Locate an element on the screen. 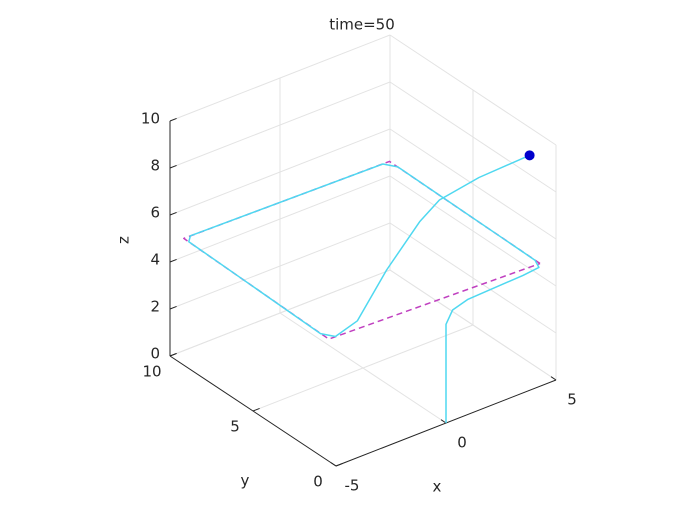  y-tick-label: 5 is located at coordinates (235, 427).